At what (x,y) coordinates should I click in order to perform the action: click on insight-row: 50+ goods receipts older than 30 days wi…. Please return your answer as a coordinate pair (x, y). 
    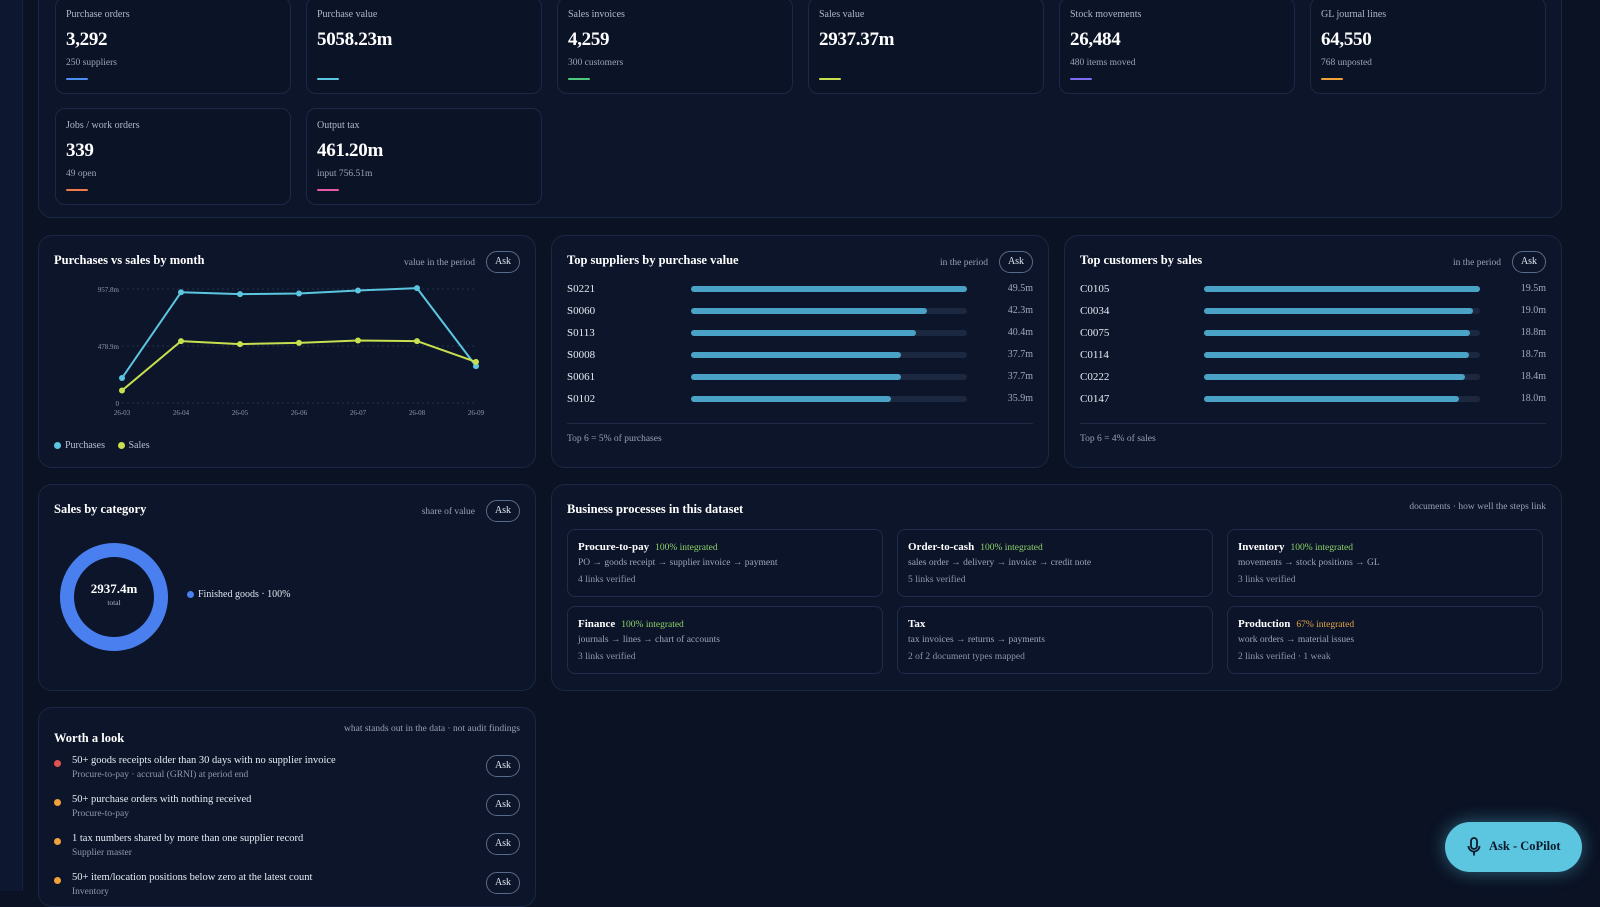
    Looking at the image, I should click on (287, 772).